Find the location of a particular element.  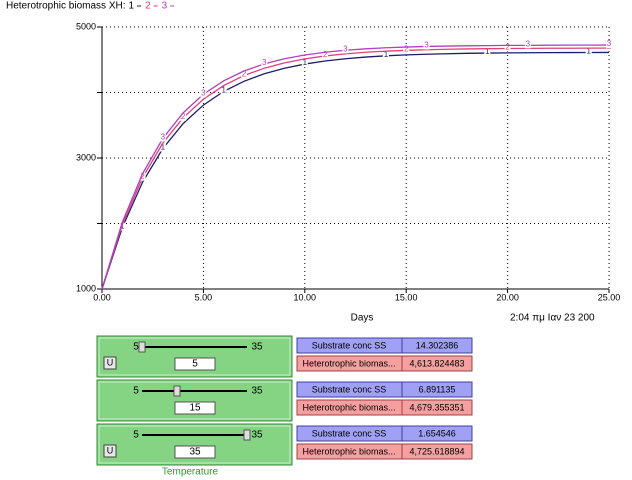

y-tick-label: 1000 is located at coordinates (86, 288).